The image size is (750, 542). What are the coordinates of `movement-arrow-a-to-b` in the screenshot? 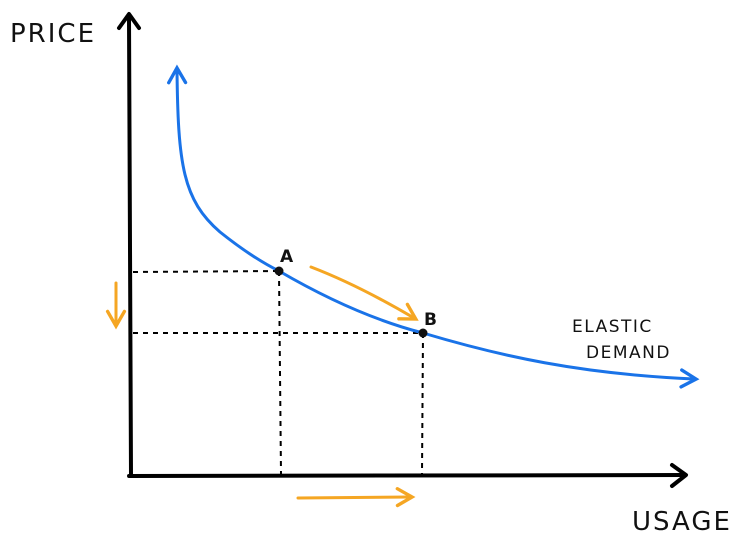 It's located at (364, 293).